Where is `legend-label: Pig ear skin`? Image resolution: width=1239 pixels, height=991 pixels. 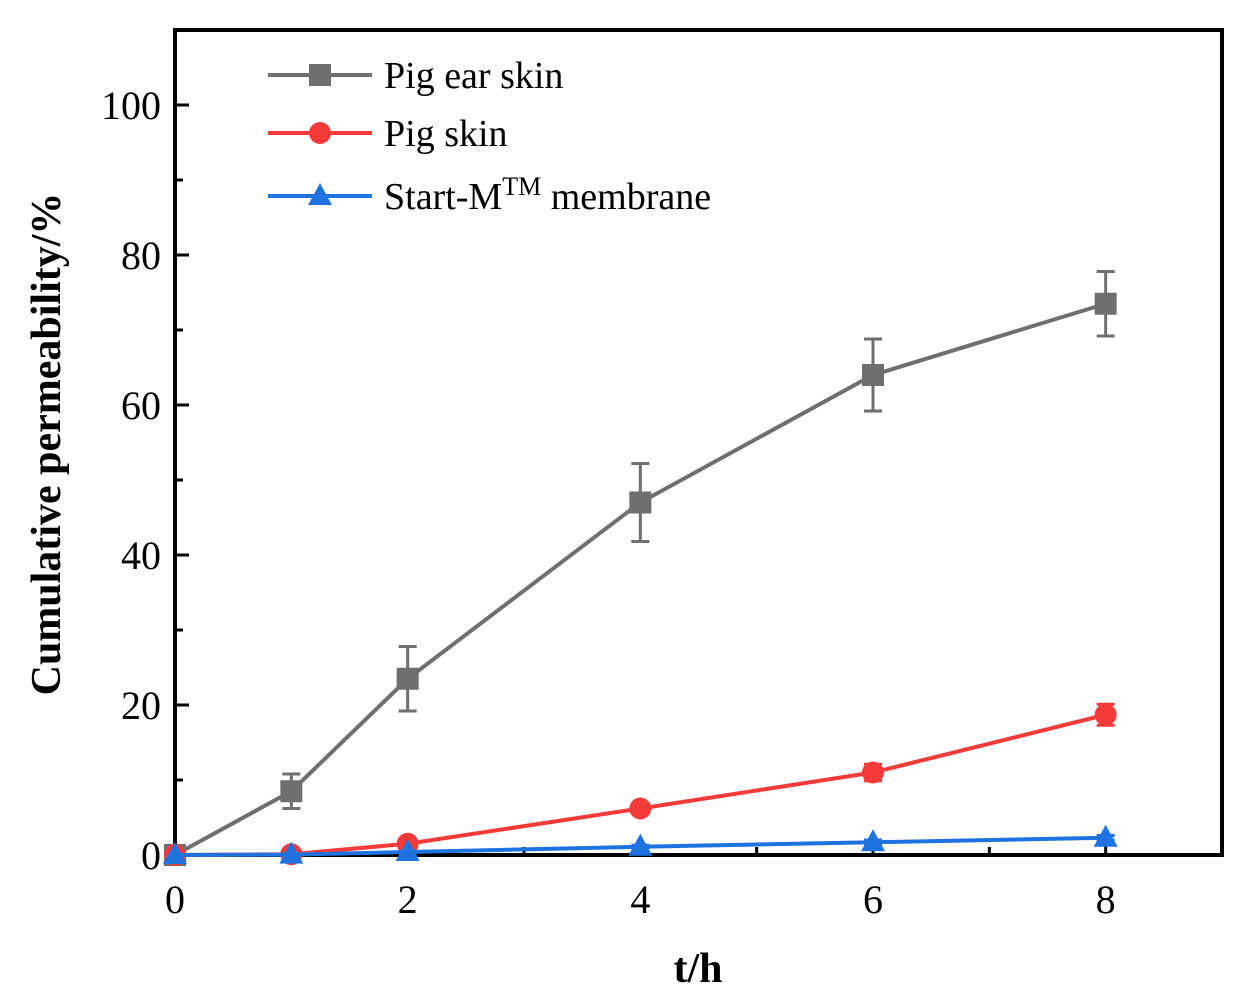 legend-label: Pig ear skin is located at coordinates (473, 76).